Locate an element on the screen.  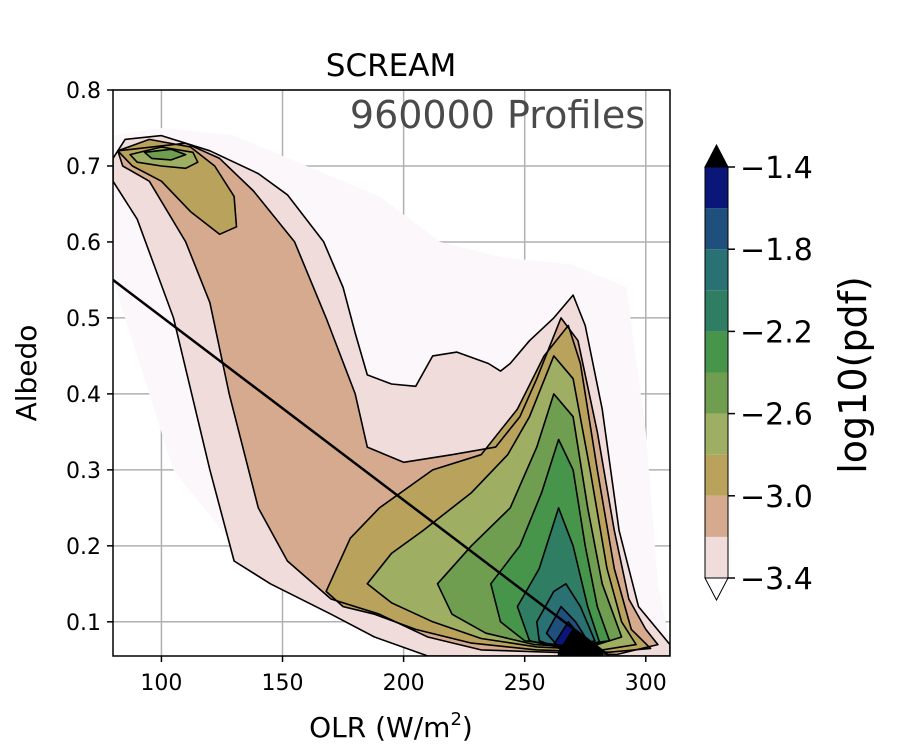
colorbar-tick-label: −2.2 is located at coordinates (776, 332).